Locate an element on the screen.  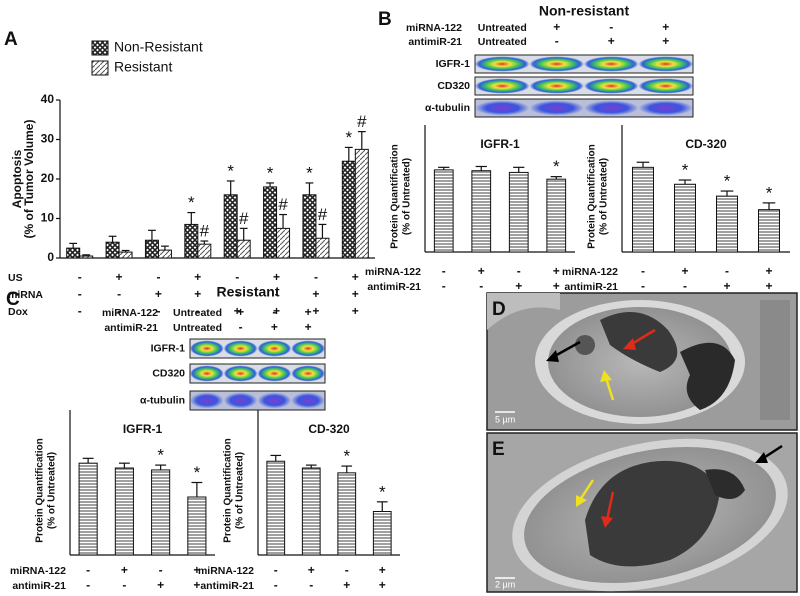
micrograph-d is located at coordinates (642, 361).